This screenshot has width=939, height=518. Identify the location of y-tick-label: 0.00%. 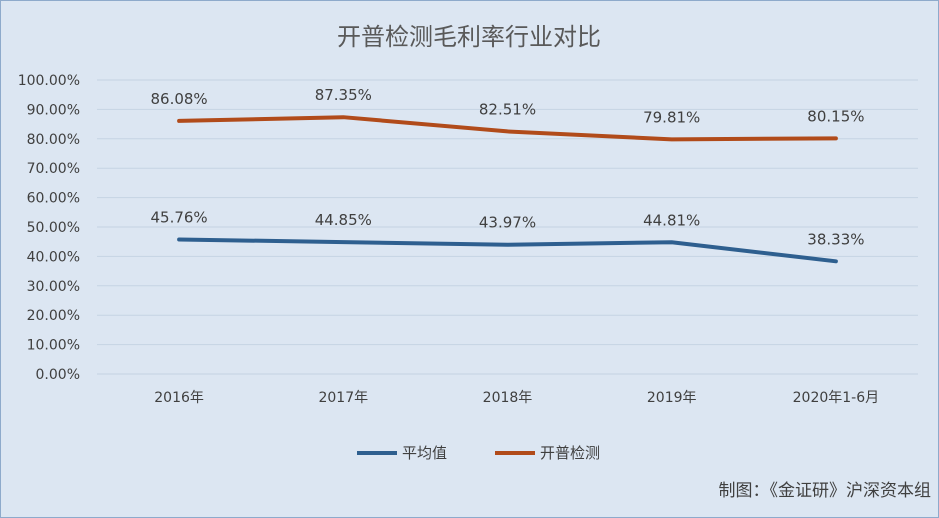
(58, 375).